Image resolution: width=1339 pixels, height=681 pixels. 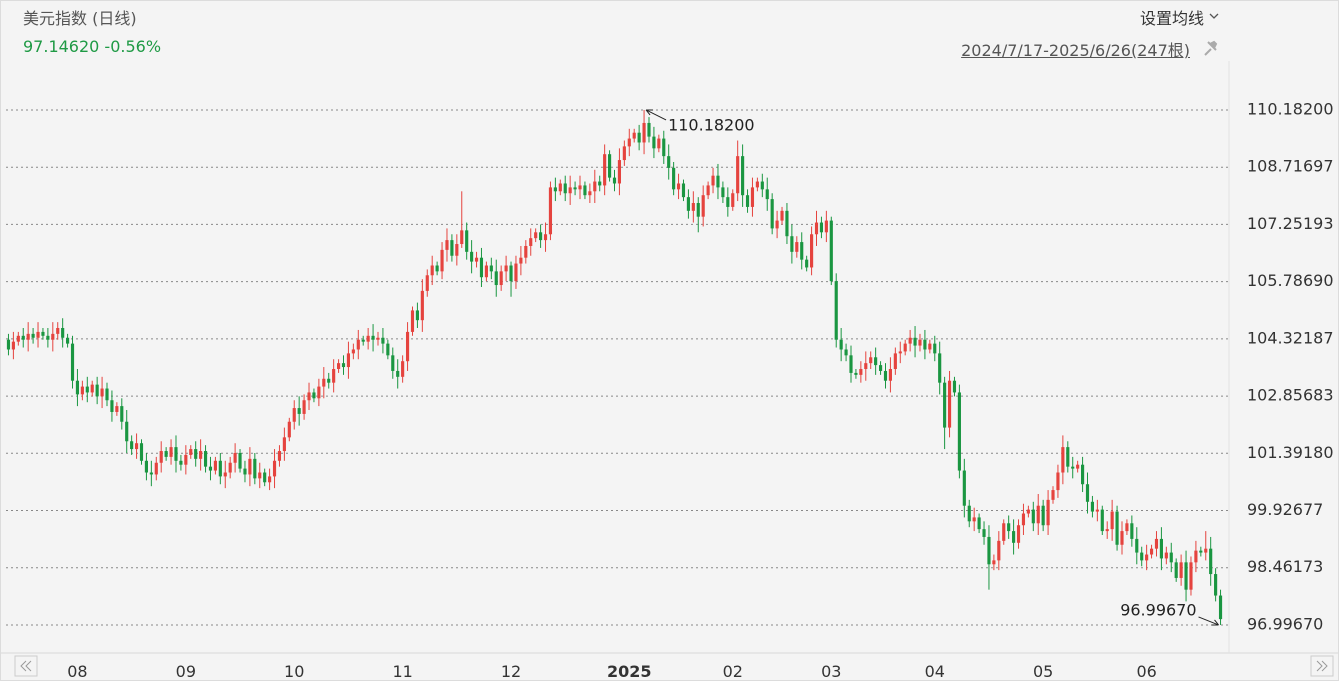 I want to click on x-tick-label: 12, so click(x=511, y=671).